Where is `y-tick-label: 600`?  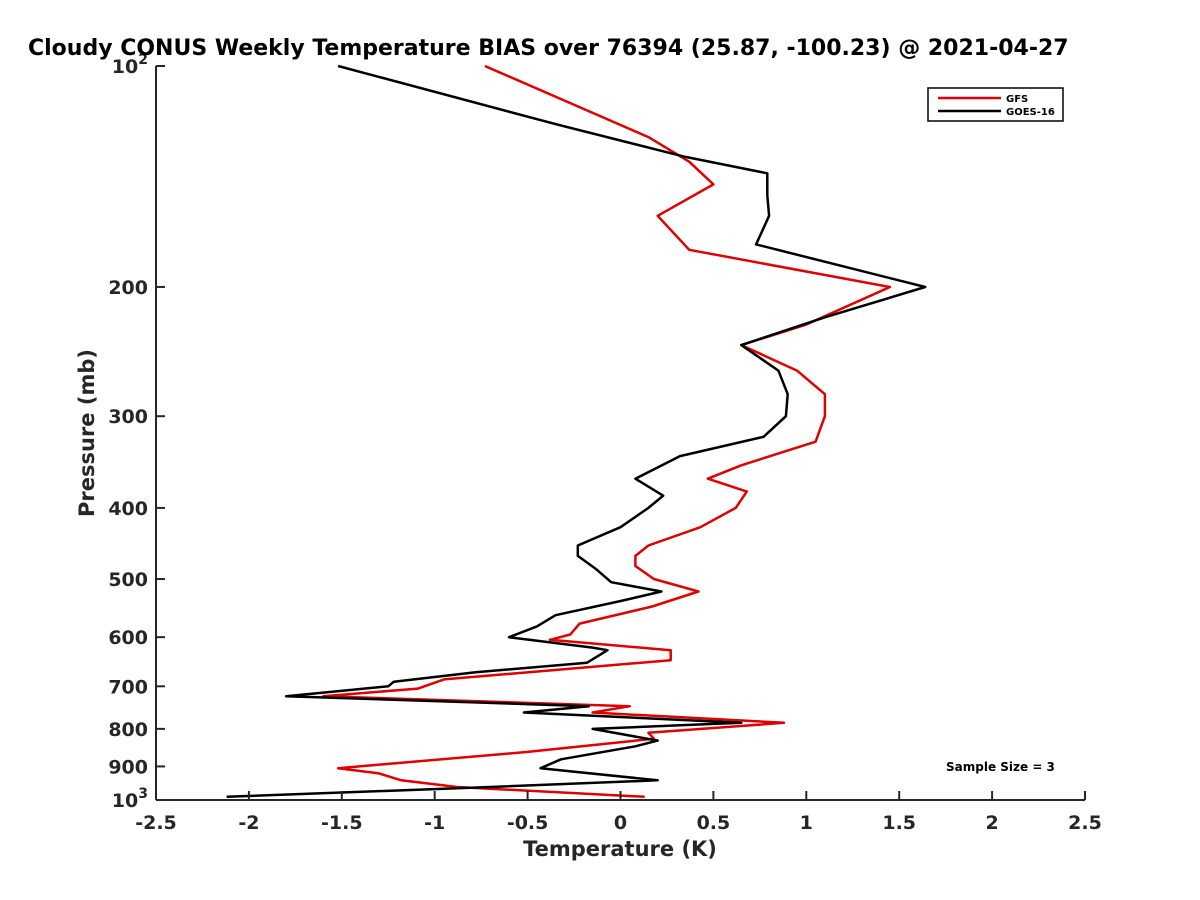
y-tick-label: 600 is located at coordinates (128, 638).